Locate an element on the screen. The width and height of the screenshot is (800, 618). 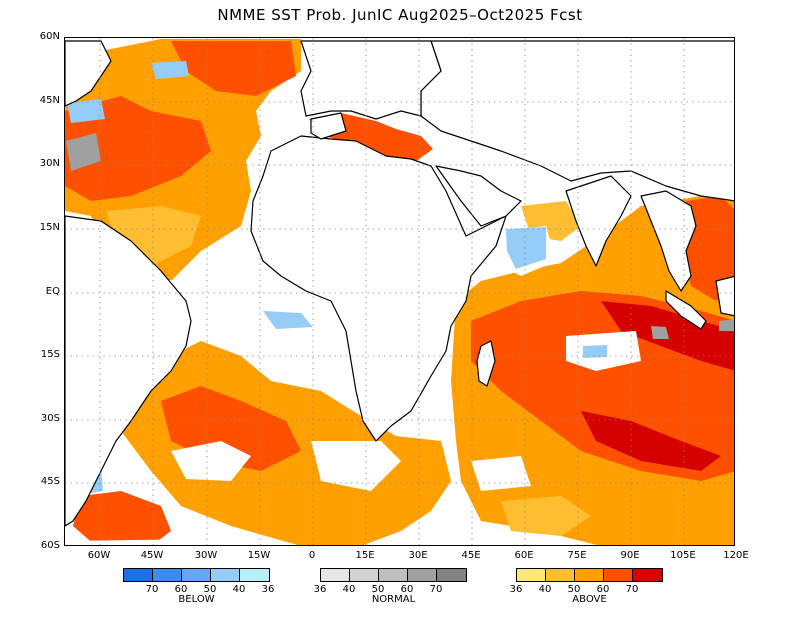
lat-label-15n: 15N is located at coordinates (49, 227).